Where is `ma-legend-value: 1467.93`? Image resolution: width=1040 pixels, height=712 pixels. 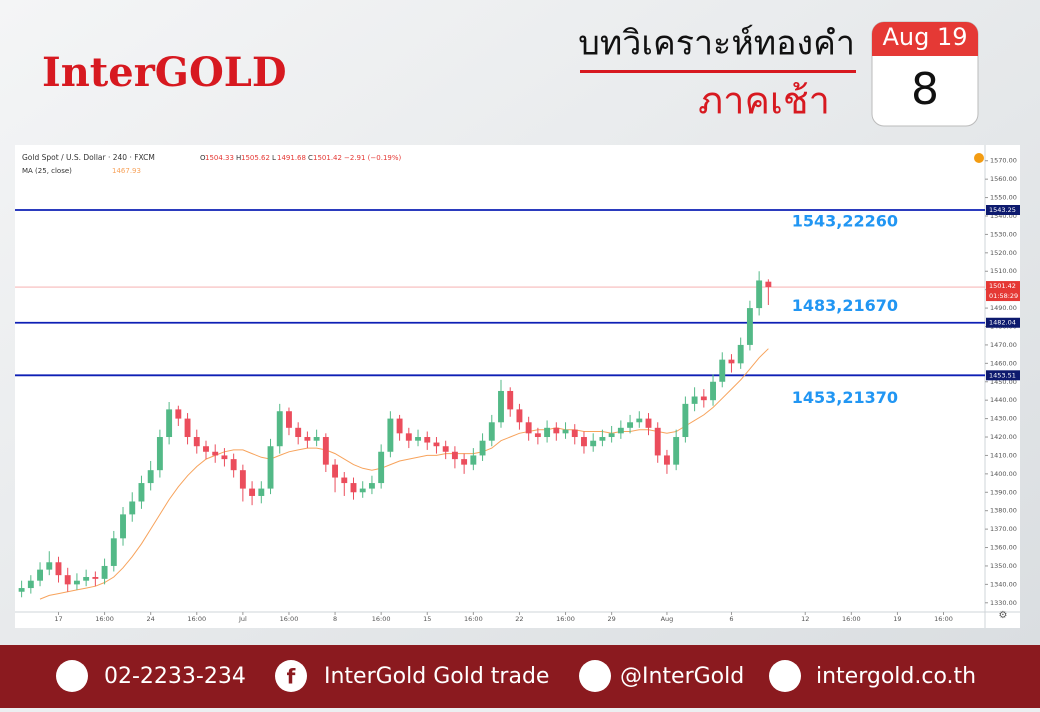
ma-legend-value: 1467.93 is located at coordinates (126, 171).